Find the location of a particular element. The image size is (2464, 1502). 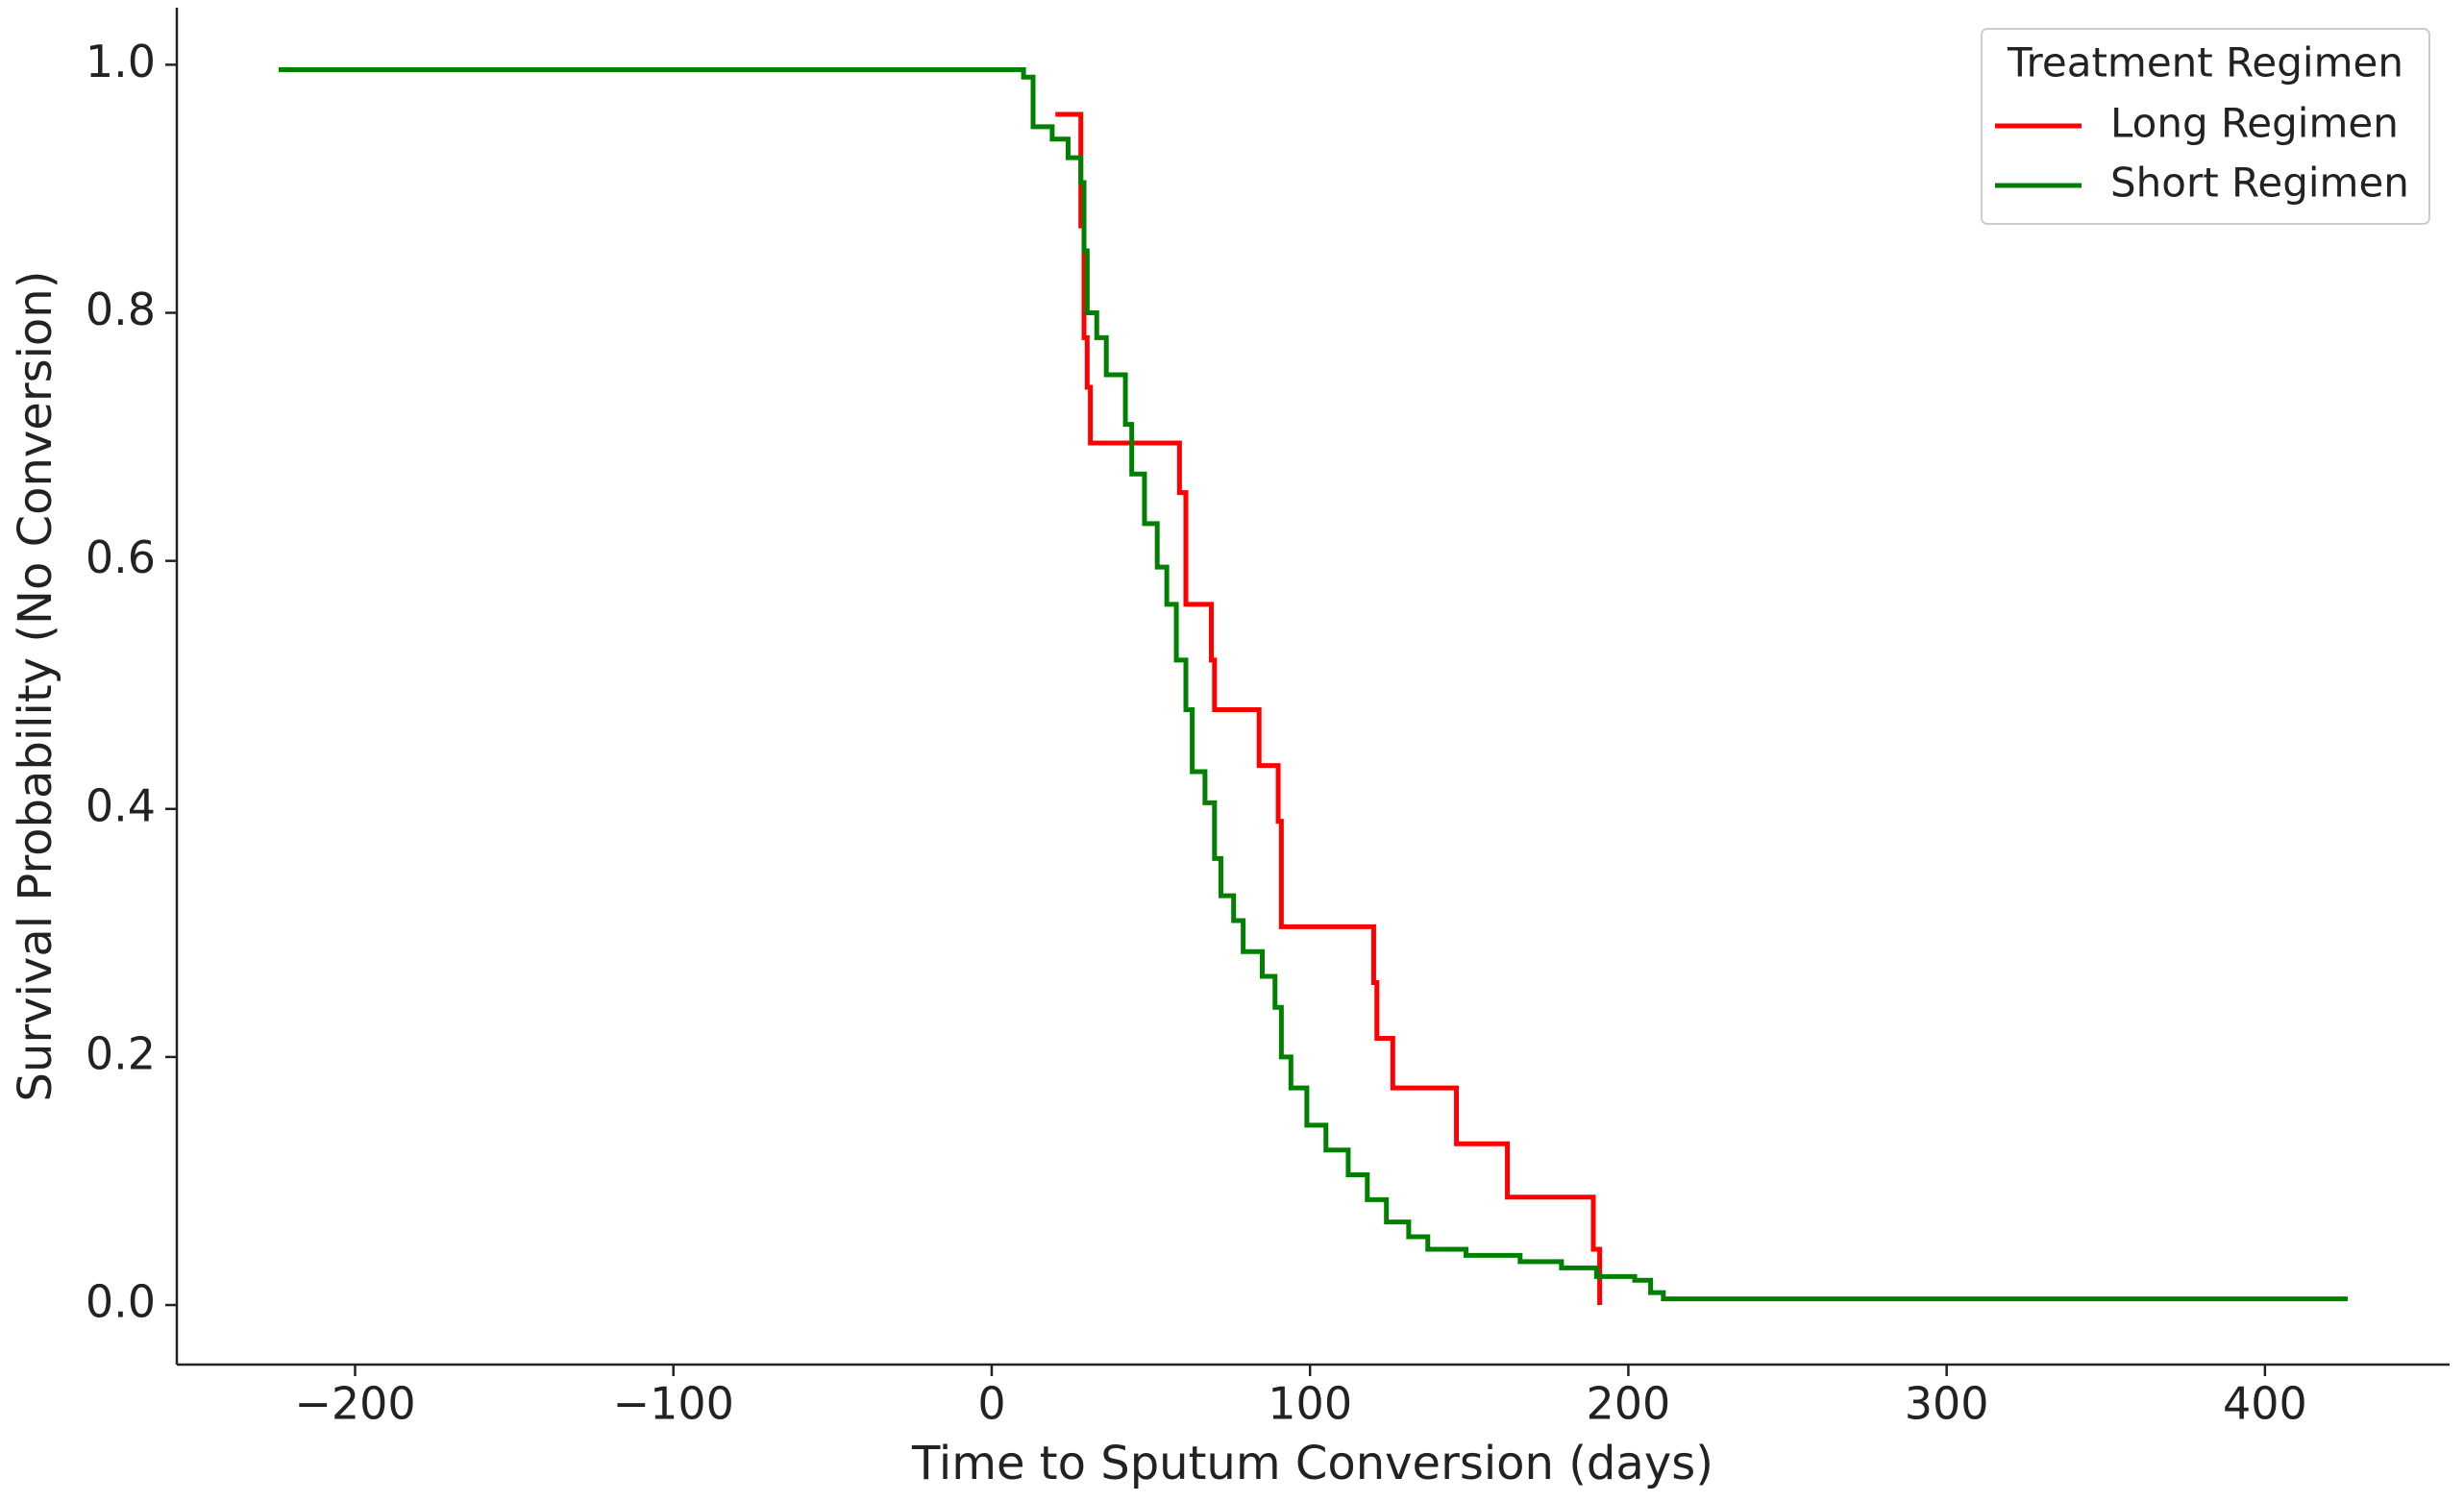

x-tick-label: 0 is located at coordinates (991, 1404).